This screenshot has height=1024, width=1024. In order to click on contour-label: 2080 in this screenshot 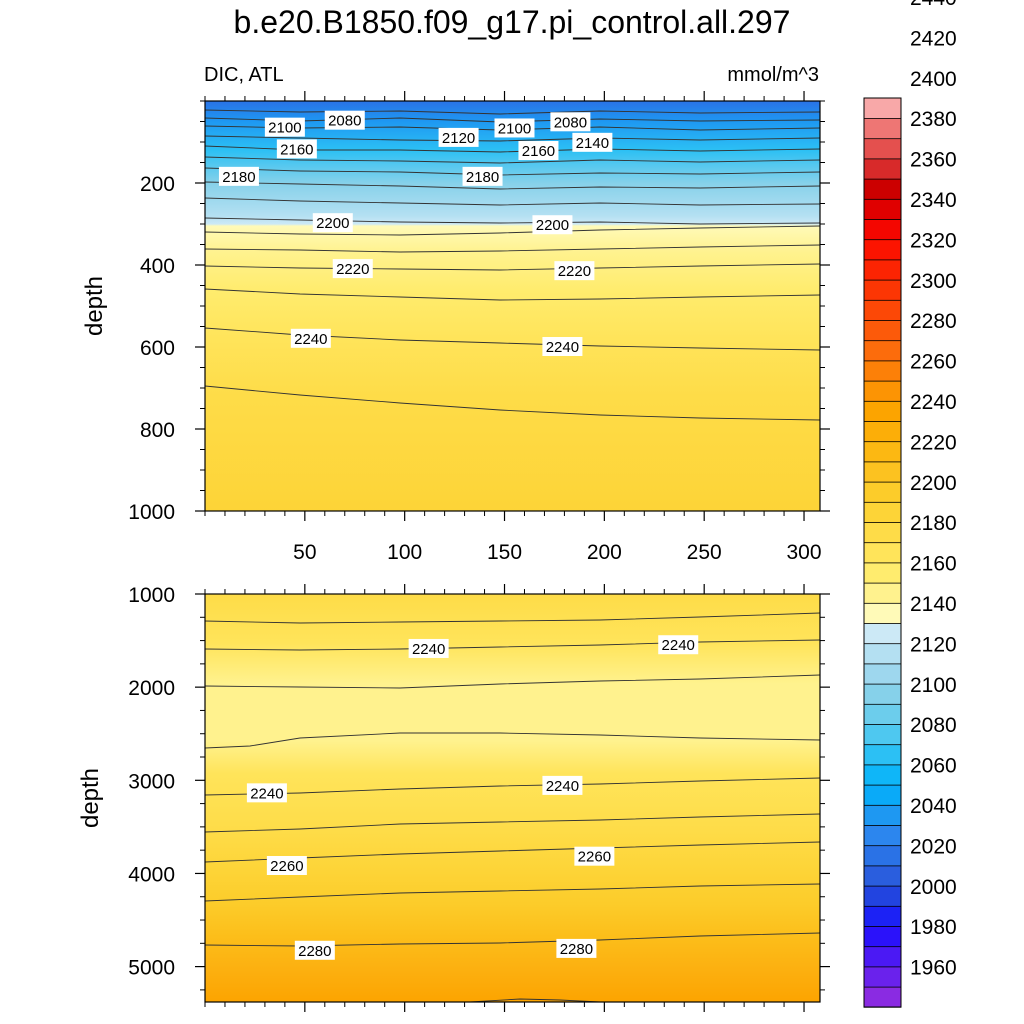, I will do `click(344, 120)`.